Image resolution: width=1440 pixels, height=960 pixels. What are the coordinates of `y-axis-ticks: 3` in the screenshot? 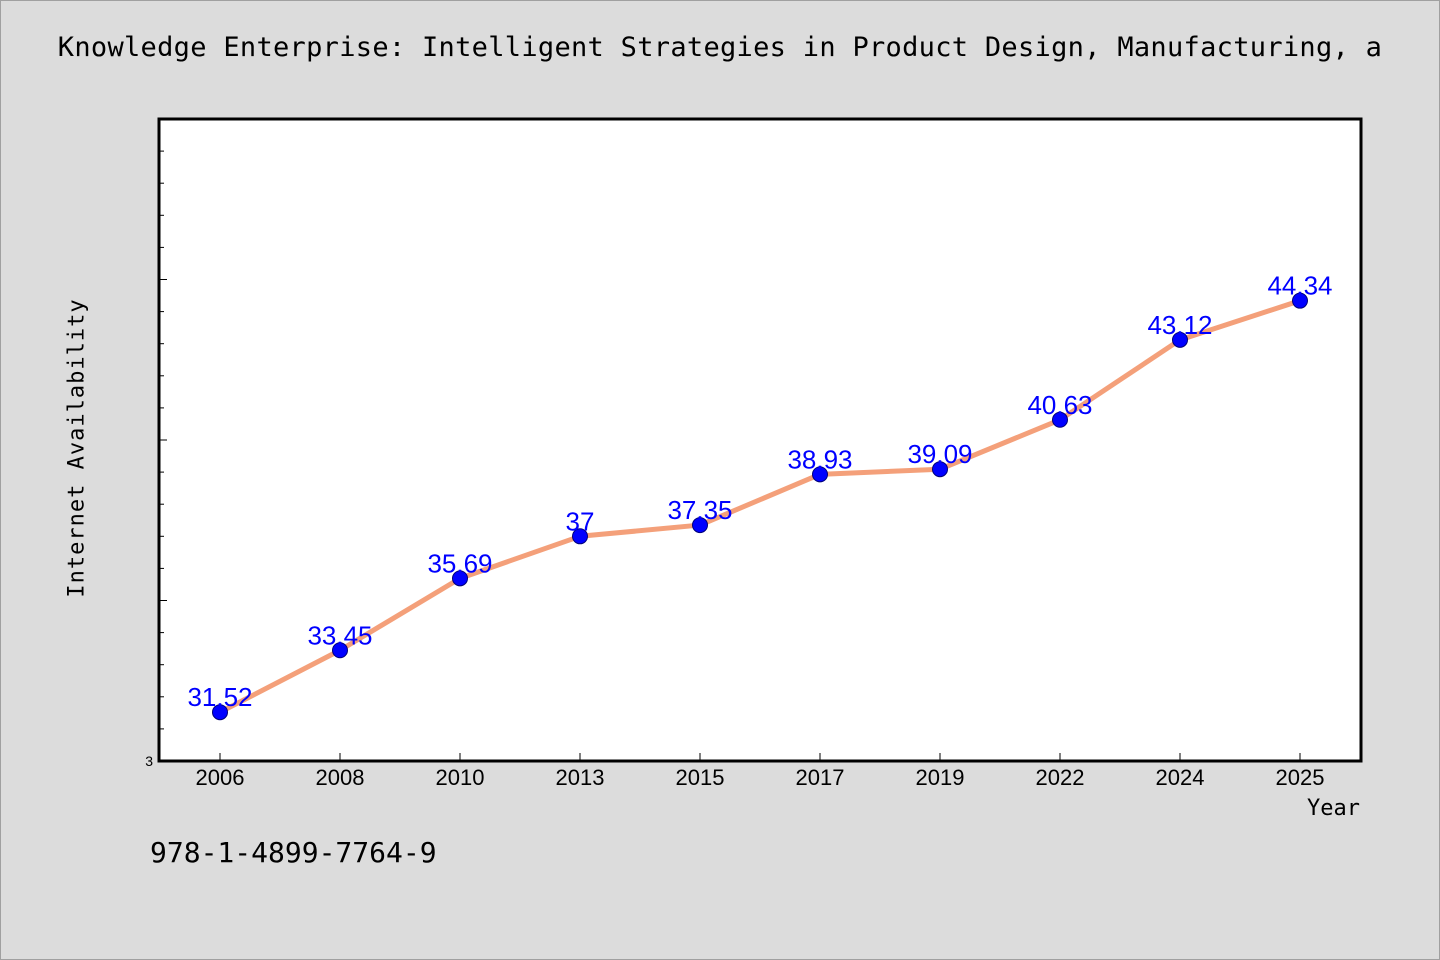 It's located at (156, 443).